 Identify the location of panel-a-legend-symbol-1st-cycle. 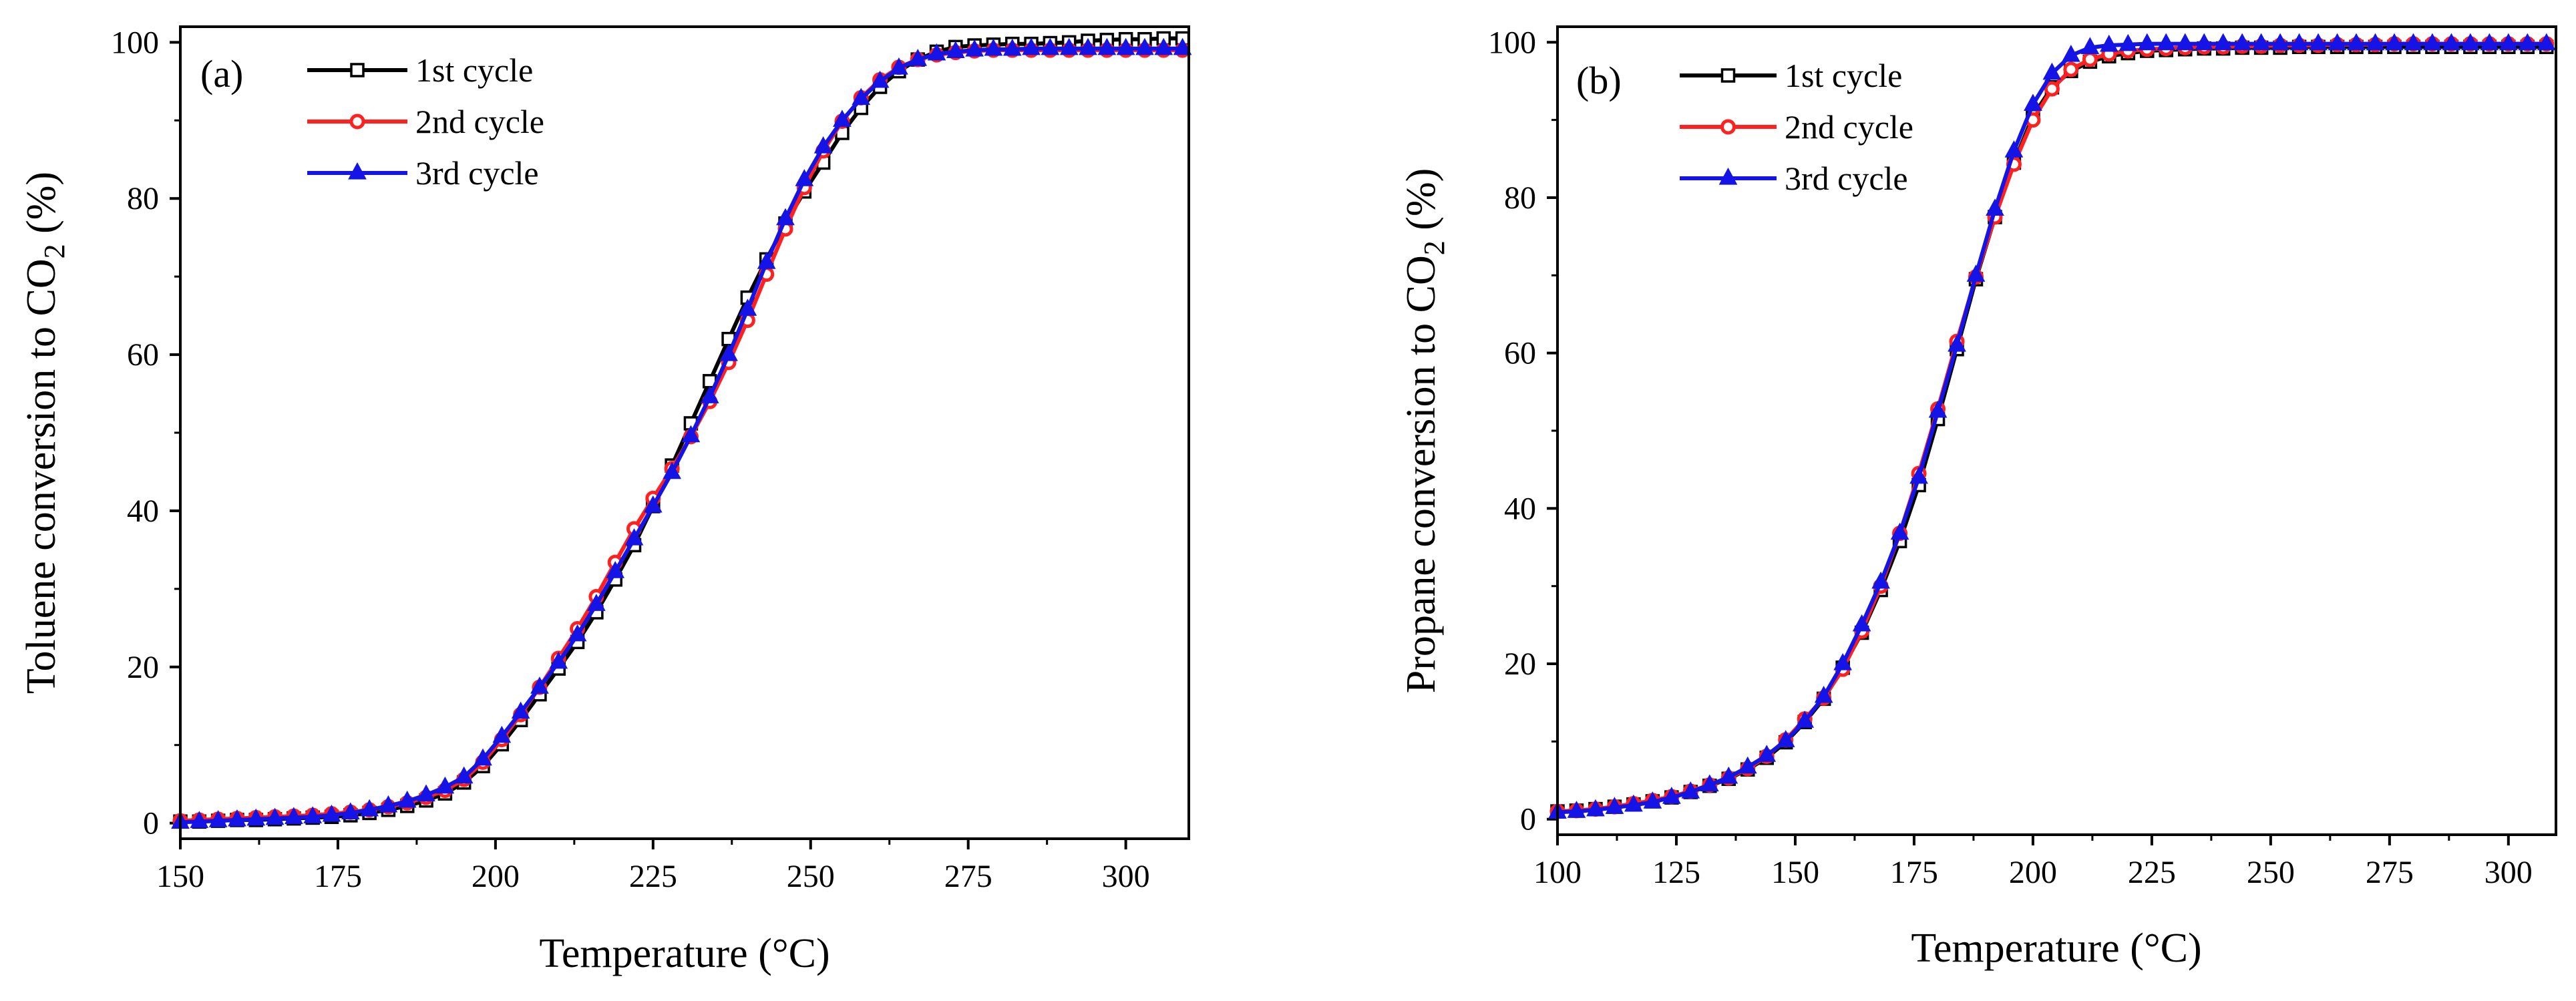
(357, 70).